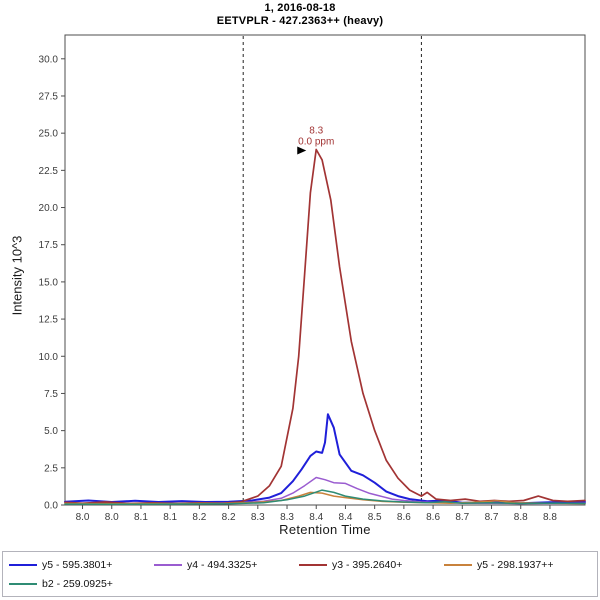 Image resolution: width=600 pixels, height=600 pixels. What do you see at coordinates (17, 275) in the screenshot?
I see `y-axis-label: Intensity 10^3` at bounding box center [17, 275].